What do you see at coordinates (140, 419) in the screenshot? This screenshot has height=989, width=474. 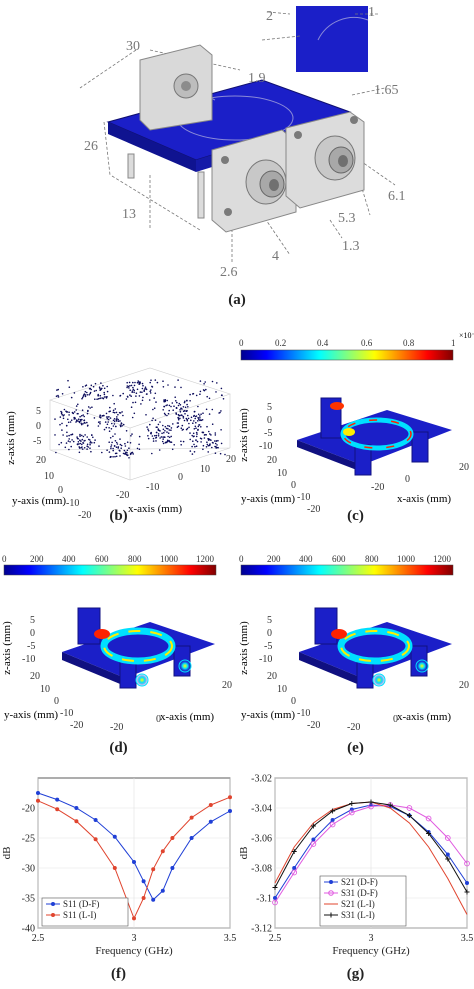 I see `point-cloud-dots` at bounding box center [140, 419].